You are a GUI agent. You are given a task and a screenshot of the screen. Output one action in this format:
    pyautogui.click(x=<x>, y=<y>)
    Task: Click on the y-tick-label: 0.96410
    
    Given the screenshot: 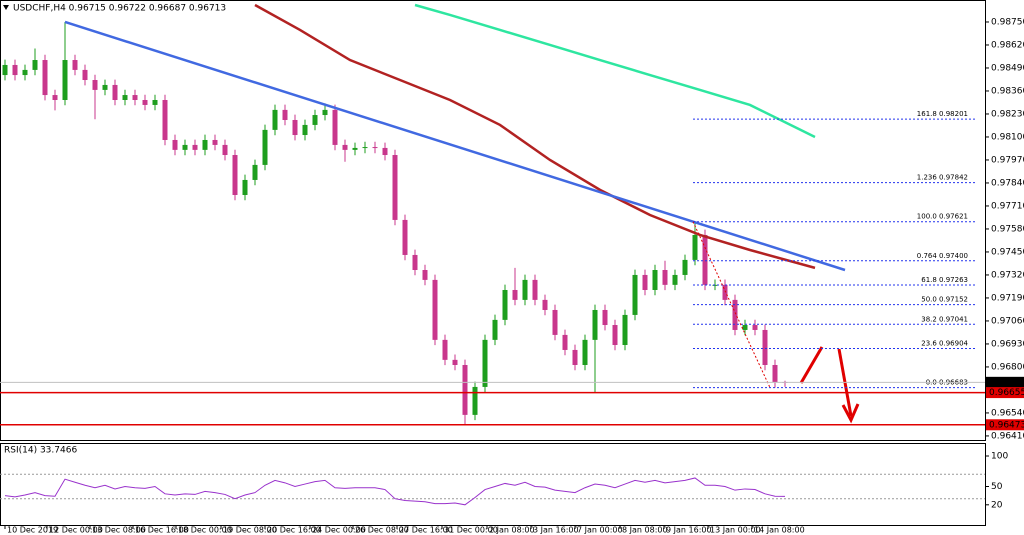 What is the action you would take?
    pyautogui.click(x=1007, y=436)
    